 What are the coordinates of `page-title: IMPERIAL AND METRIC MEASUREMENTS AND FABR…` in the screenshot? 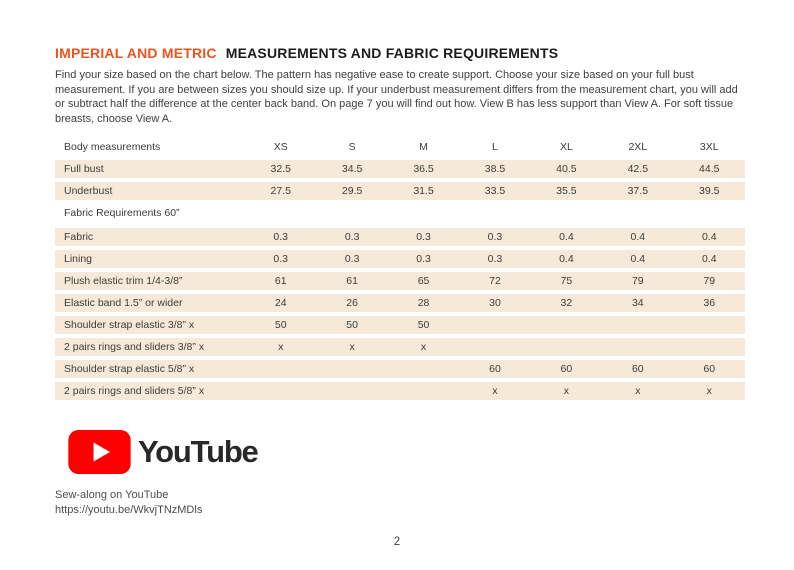 It's located at (400, 53).